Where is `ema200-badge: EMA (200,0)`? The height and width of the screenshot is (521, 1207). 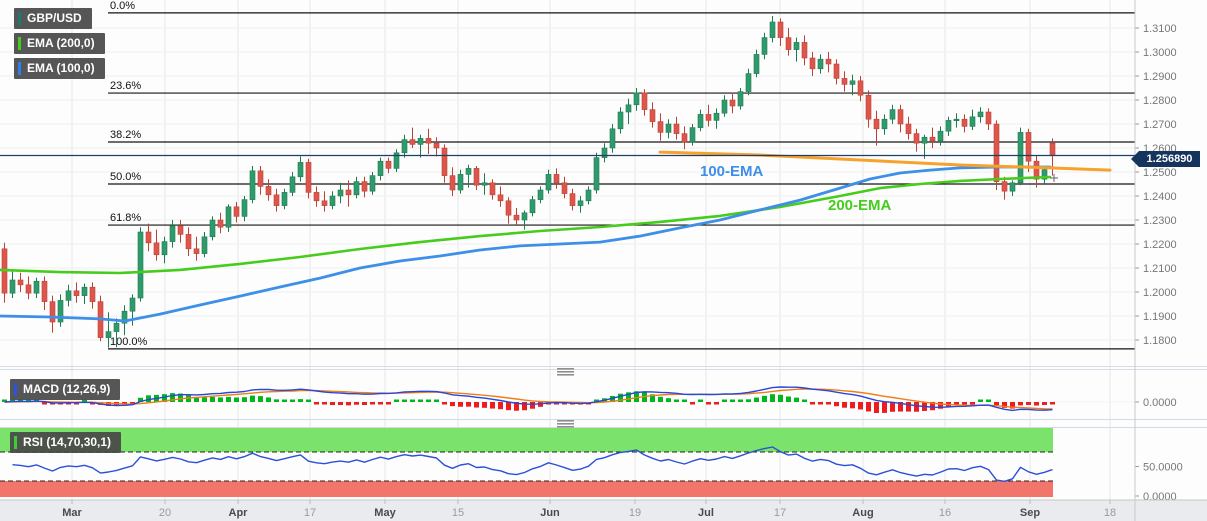 ema200-badge: EMA (200,0) is located at coordinates (59, 43).